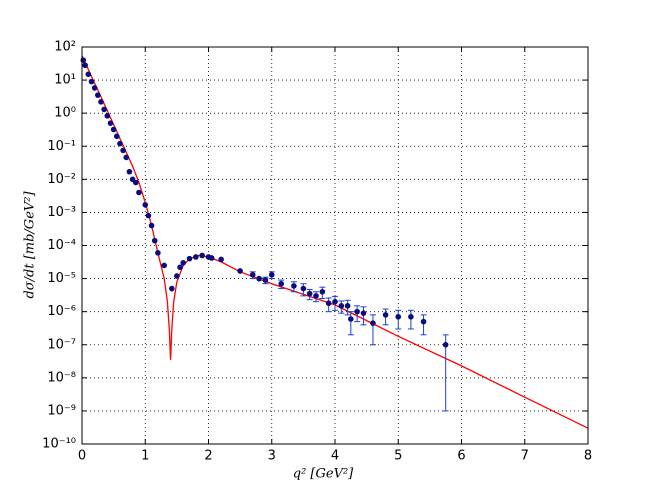  Describe the element at coordinates (398, 456) in the screenshot. I see `x-tick-label: 5` at that location.